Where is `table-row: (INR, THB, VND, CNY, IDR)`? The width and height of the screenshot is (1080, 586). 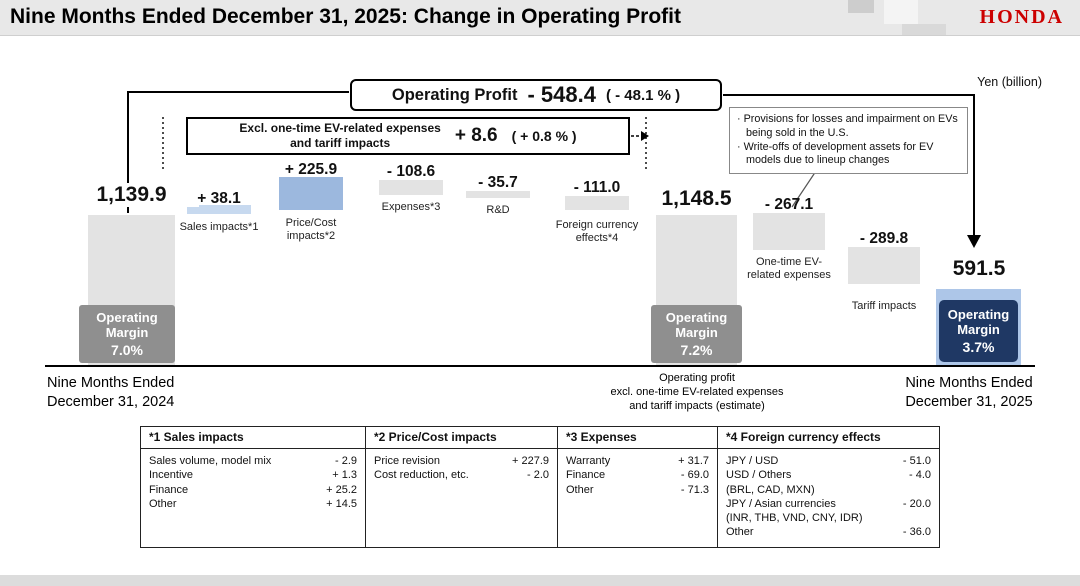 table-row: (INR, THB, VND, CNY, IDR) is located at coordinates (828, 518).